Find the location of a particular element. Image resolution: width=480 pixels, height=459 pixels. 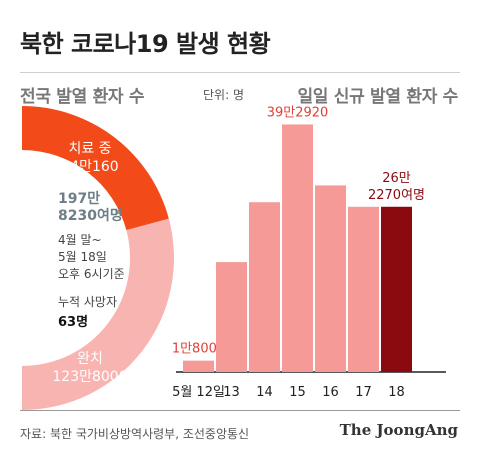

x-tick-label-2: 14 is located at coordinates (264, 392).